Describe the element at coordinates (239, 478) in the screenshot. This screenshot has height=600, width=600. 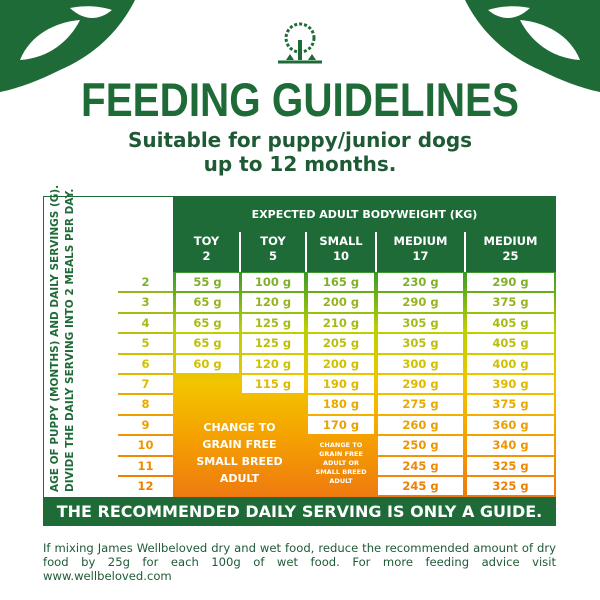
I see `notice-line: ADULT` at that location.